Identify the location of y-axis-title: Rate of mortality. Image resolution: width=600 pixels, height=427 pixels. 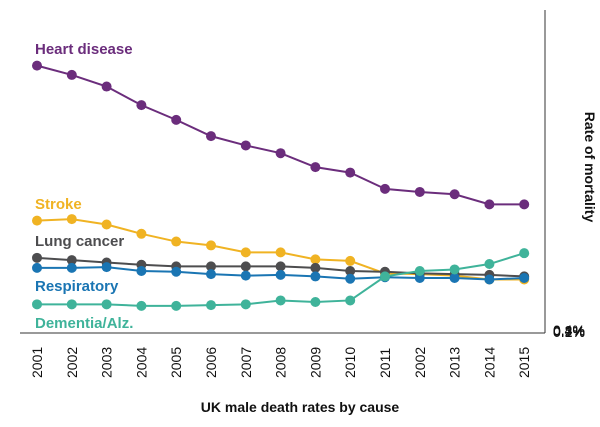
(590, 167).